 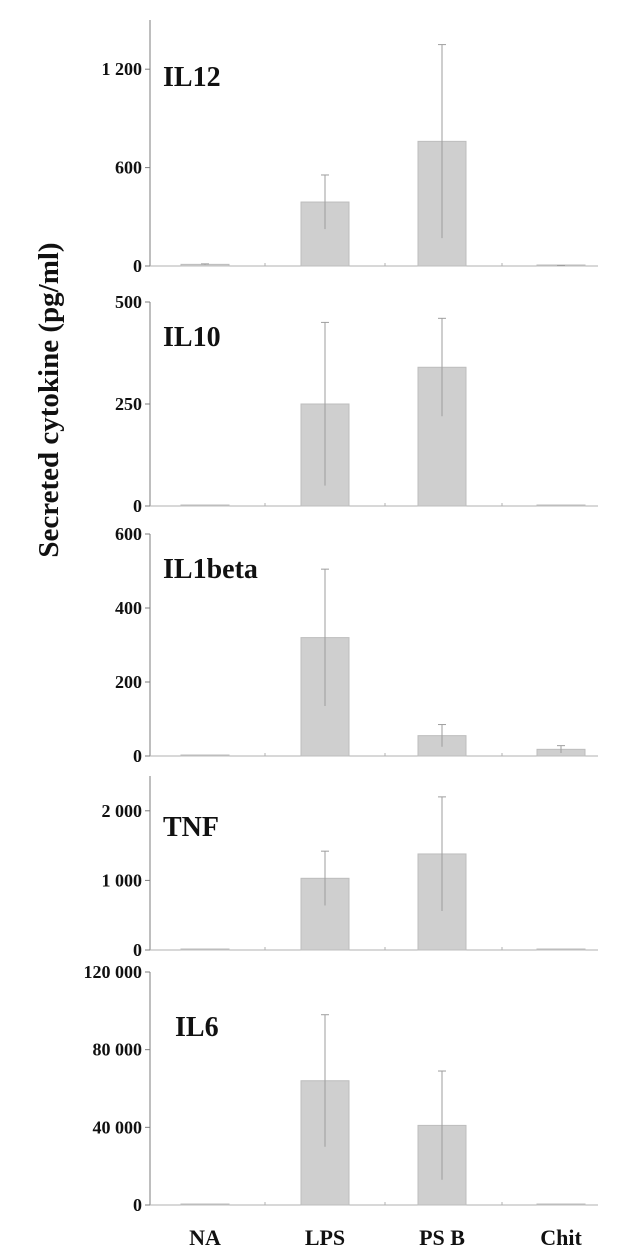 I want to click on y-tick-label: 500, so click(x=128, y=302).